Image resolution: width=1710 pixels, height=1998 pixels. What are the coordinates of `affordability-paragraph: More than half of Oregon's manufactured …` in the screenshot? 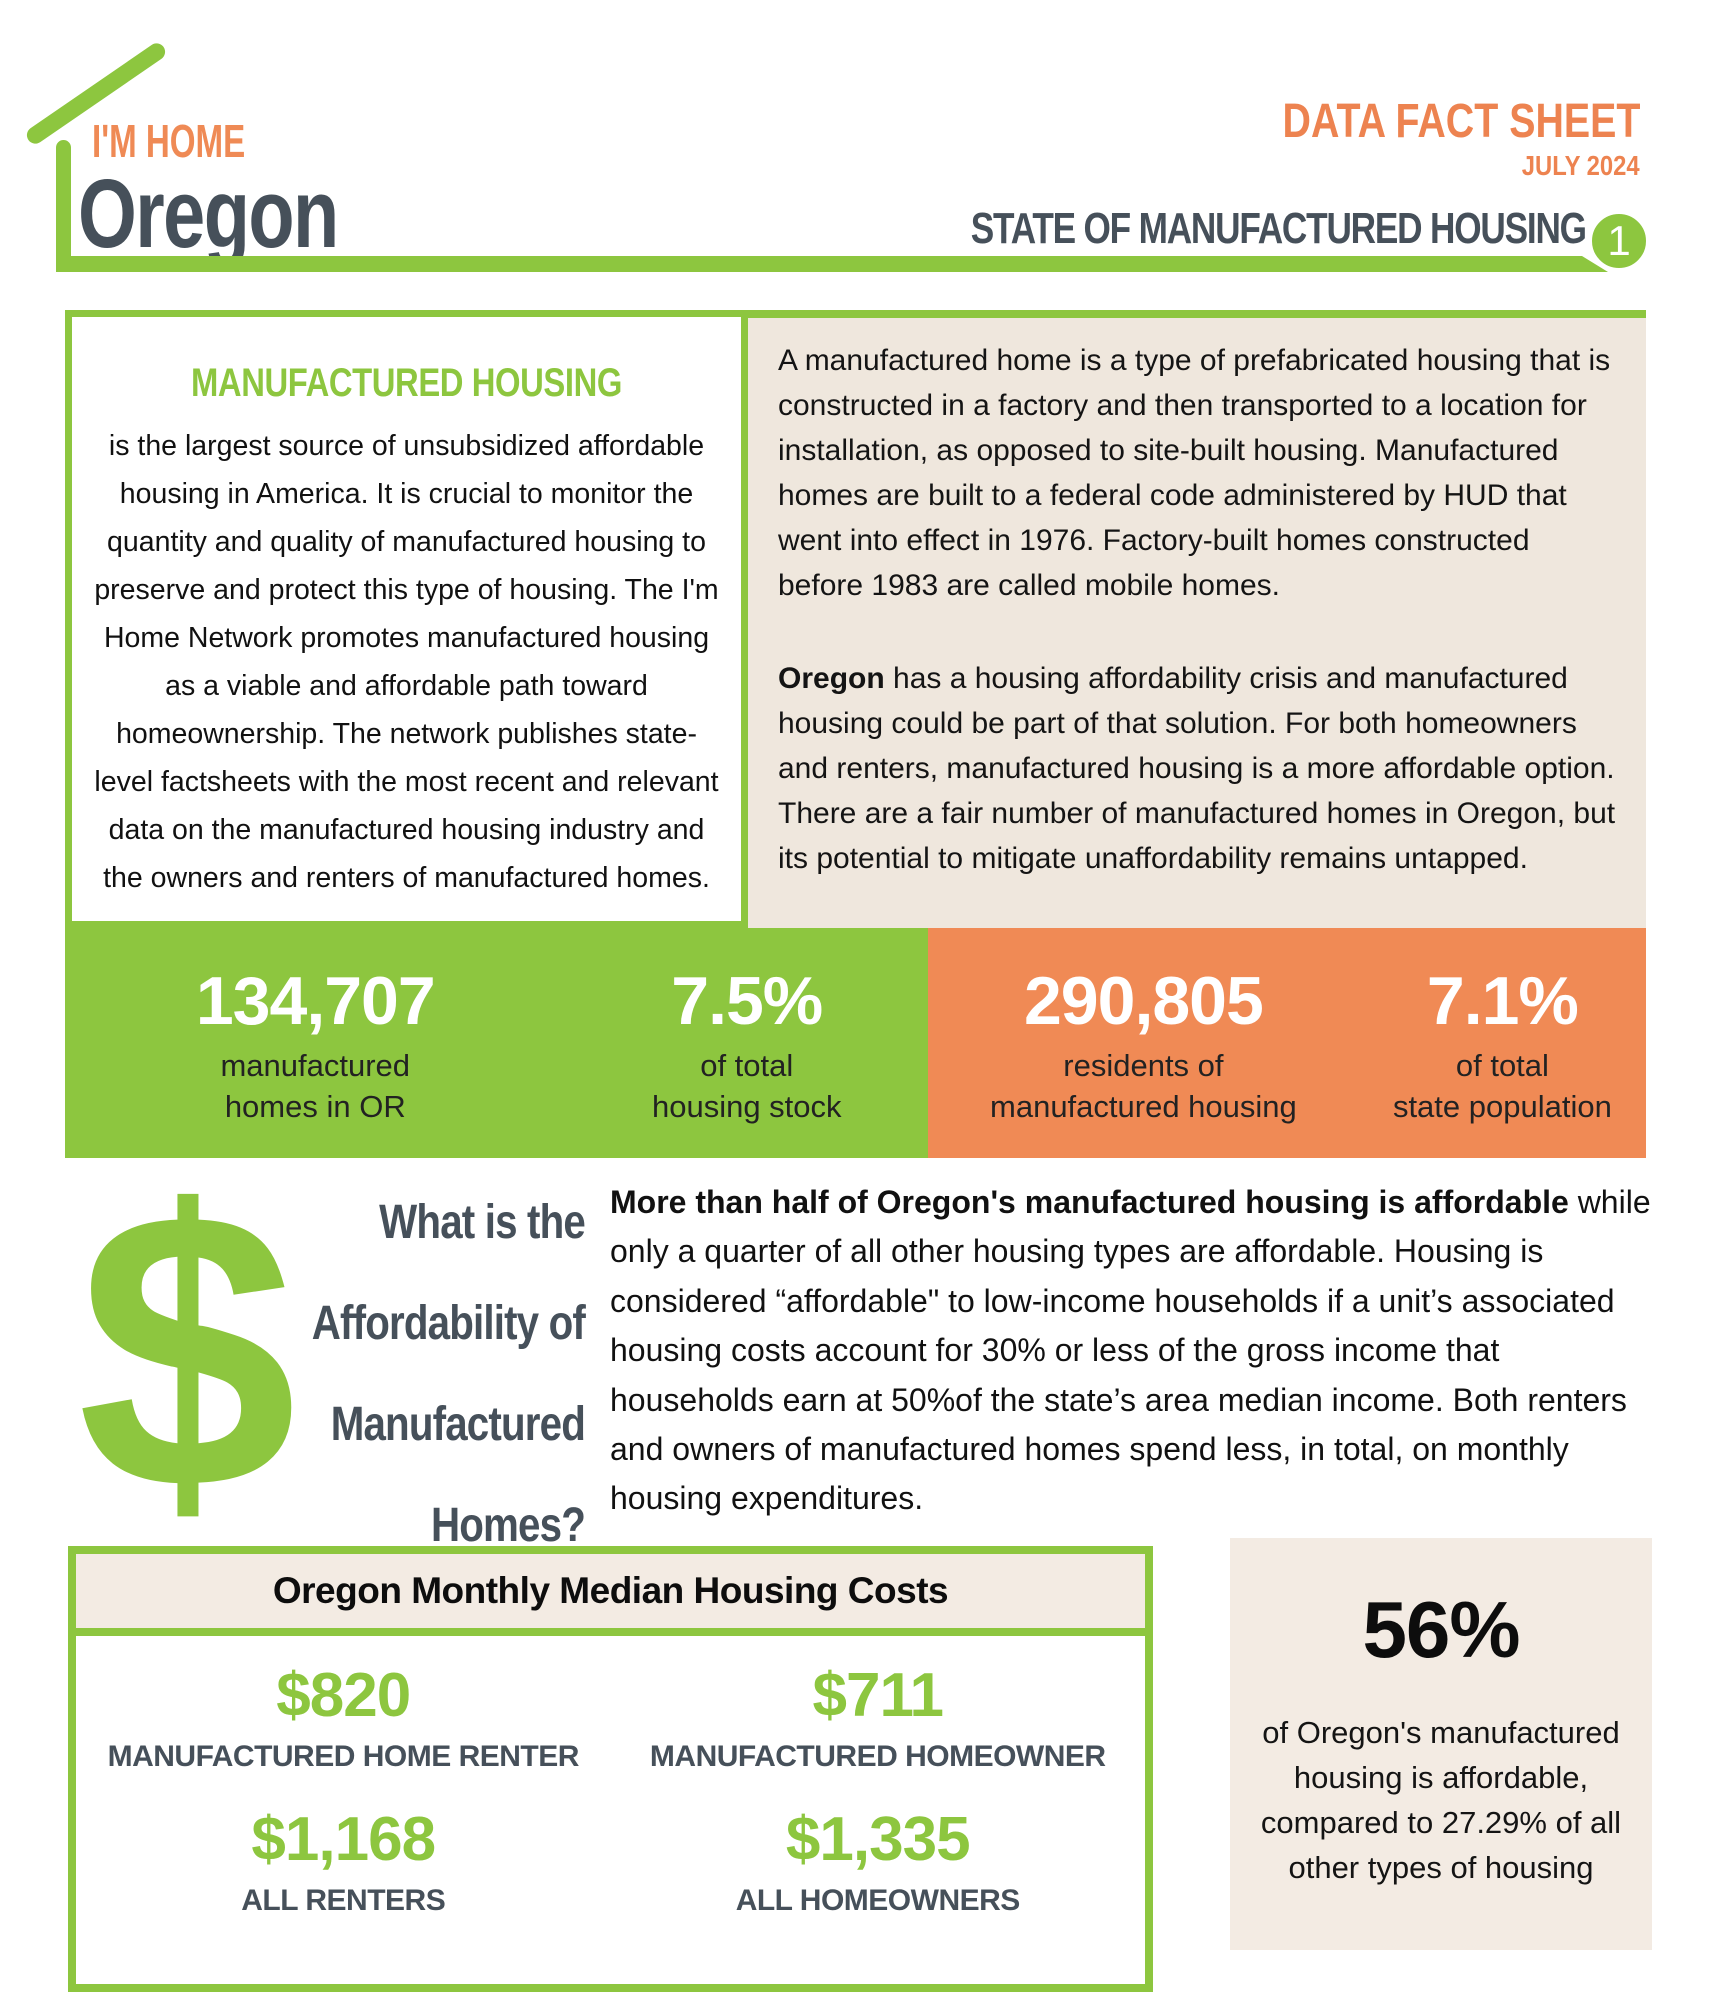 It's located at (1134, 1351).